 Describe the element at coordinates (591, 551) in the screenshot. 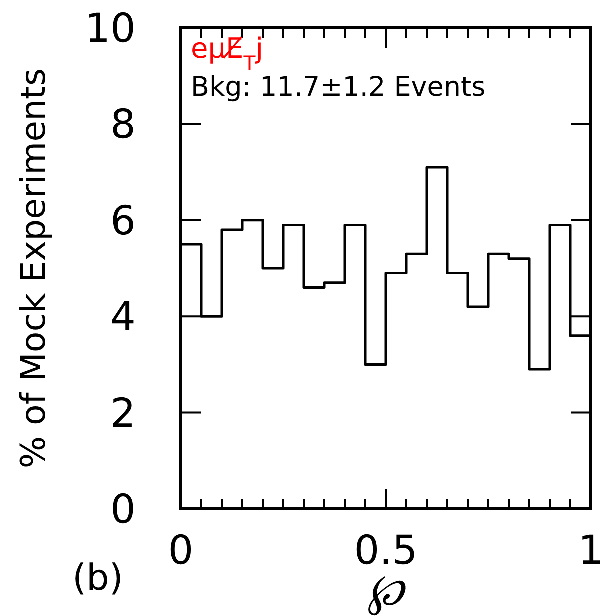

I see `x-tick-label: 1` at that location.